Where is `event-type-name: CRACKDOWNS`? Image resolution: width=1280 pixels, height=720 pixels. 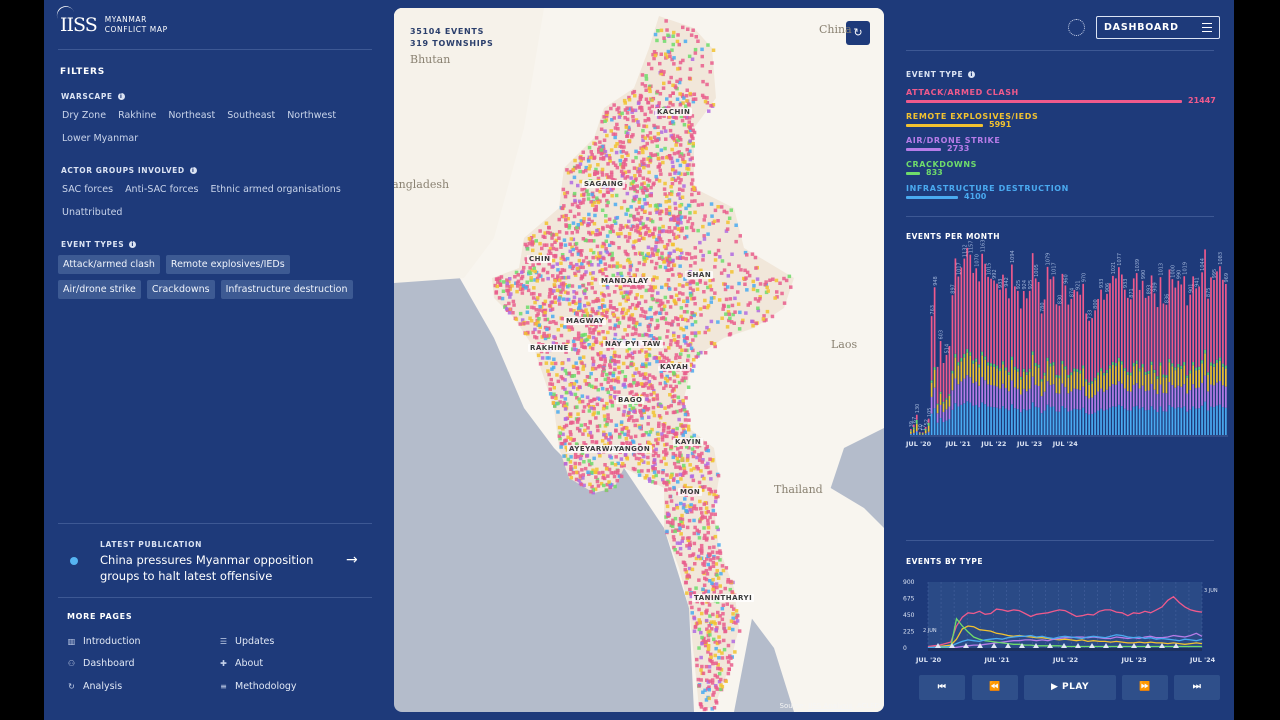 event-type-name: CRACKDOWNS is located at coordinates (942, 164).